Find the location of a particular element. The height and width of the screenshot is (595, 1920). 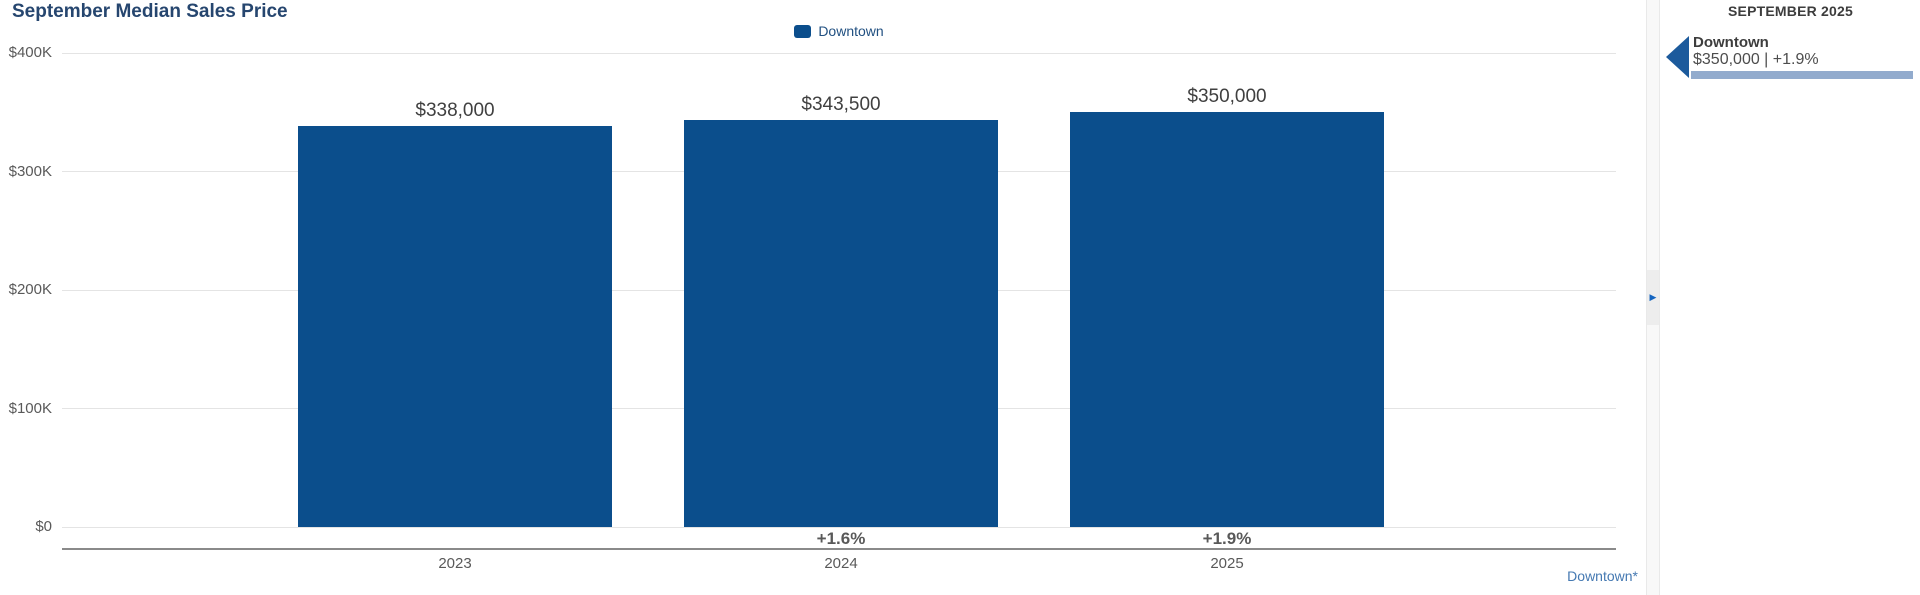

bar-value-label: $350,000 is located at coordinates (1227, 97).